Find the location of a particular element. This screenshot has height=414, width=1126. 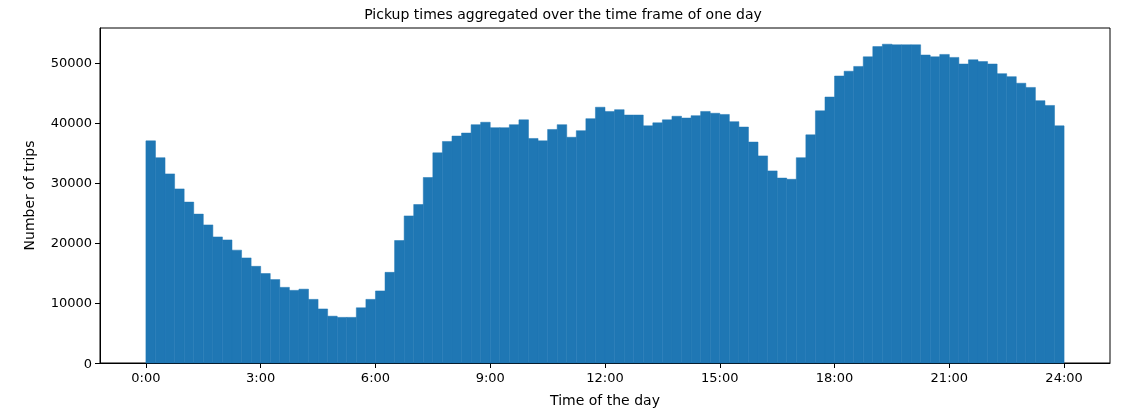

x-tick-label: 12:00 is located at coordinates (605, 377).